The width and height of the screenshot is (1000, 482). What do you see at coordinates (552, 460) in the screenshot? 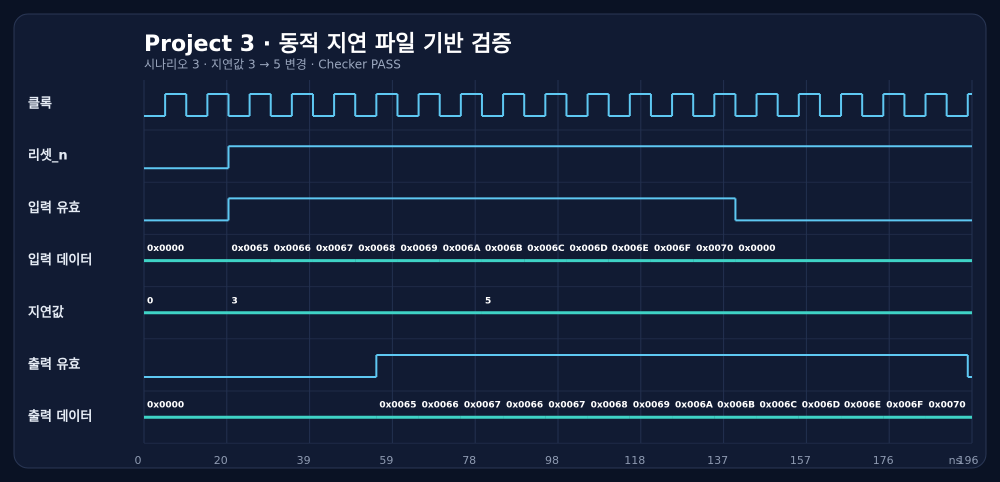
I see `x-tick-label: 98` at bounding box center [552, 460].